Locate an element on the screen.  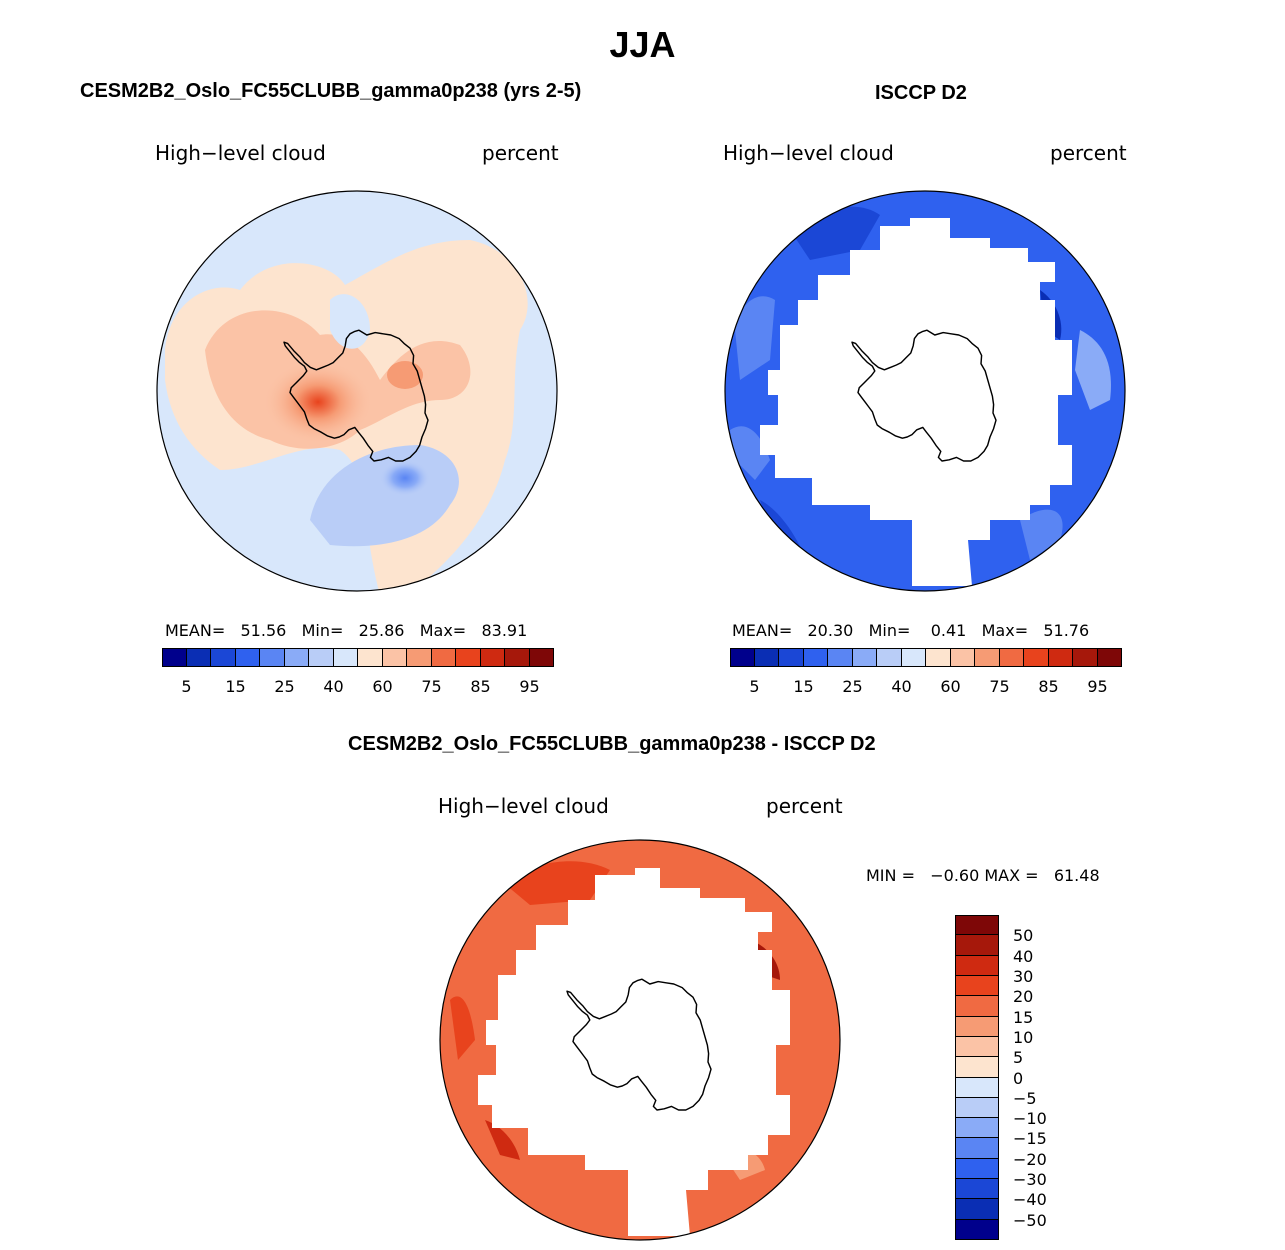
panel3-colorbar-ticks: 50 40 30 20 15 10 5 0 −5 −10 −15 −20 −30 −40 −50 is located at coordinates (1043, 1077).